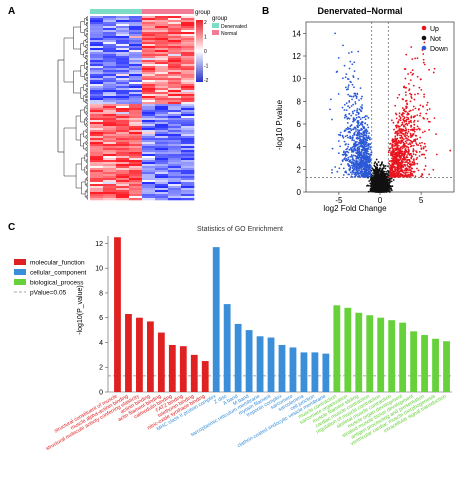 The height and width of the screenshot is (487, 474). Describe the element at coordinates (142, 11) in the screenshot. I see `group-annotation-bar` at that location.